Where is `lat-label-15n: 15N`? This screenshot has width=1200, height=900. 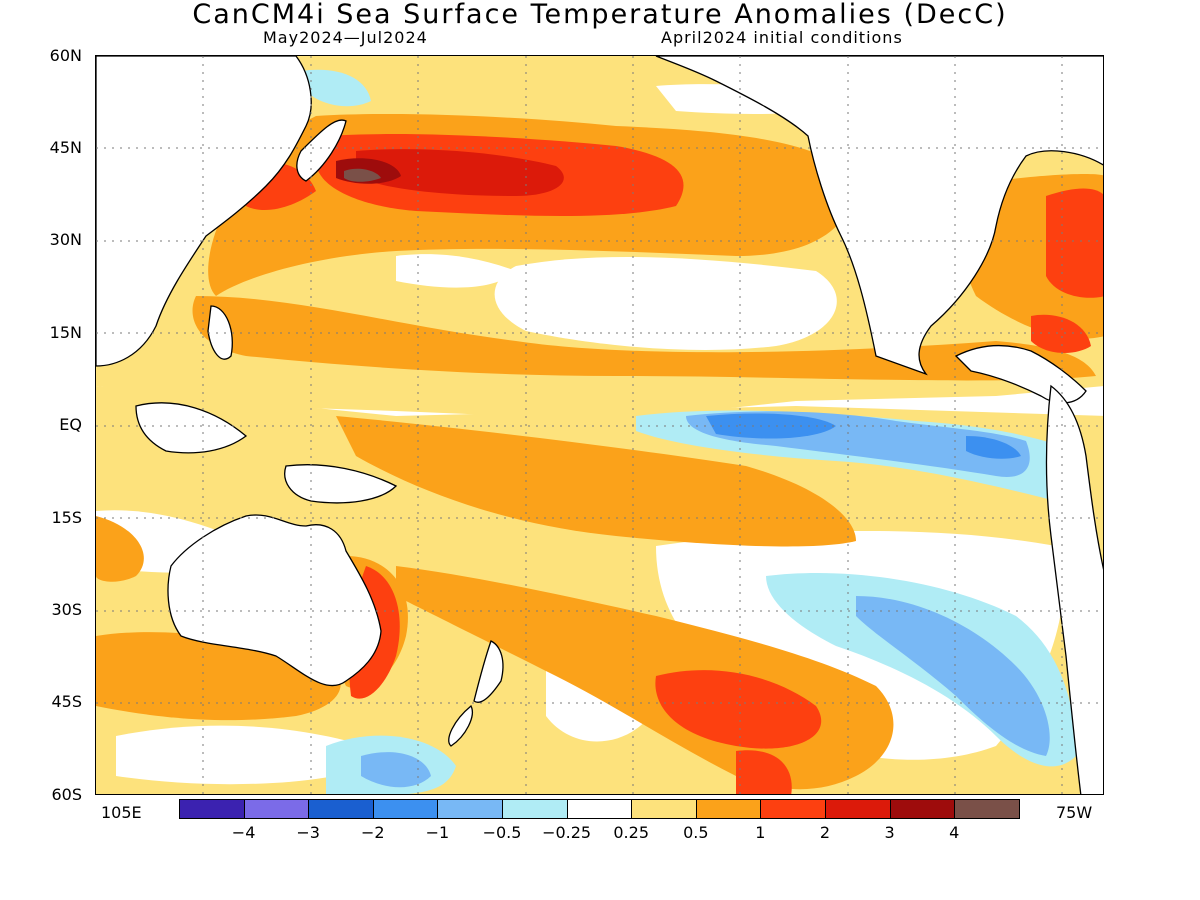 lat-label-15n: 15N is located at coordinates (65, 332).